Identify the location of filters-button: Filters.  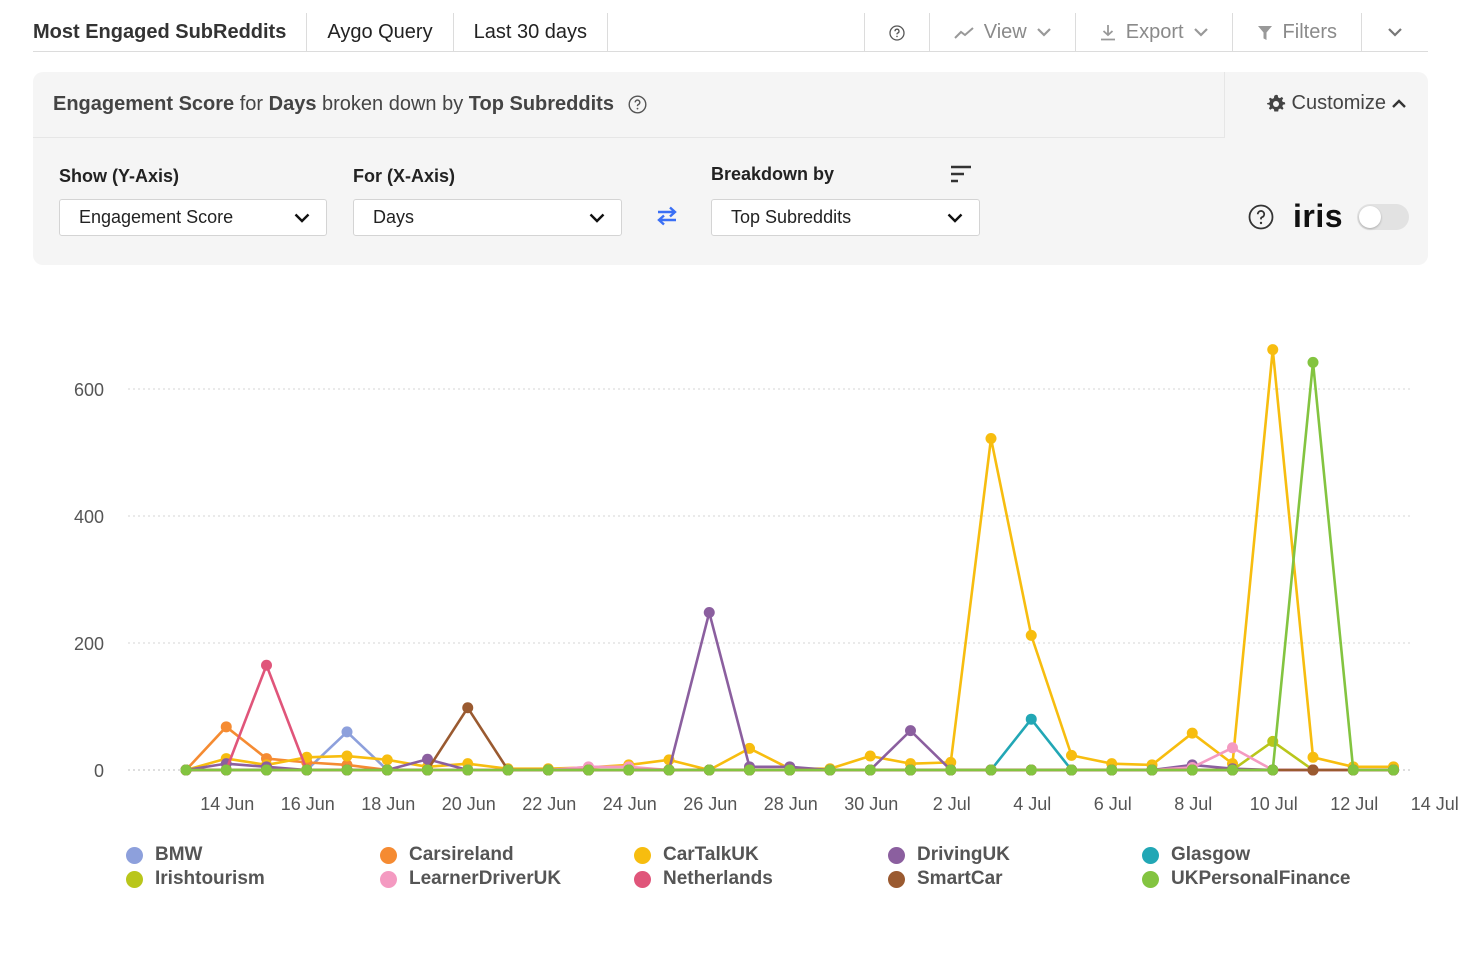
(1297, 32).